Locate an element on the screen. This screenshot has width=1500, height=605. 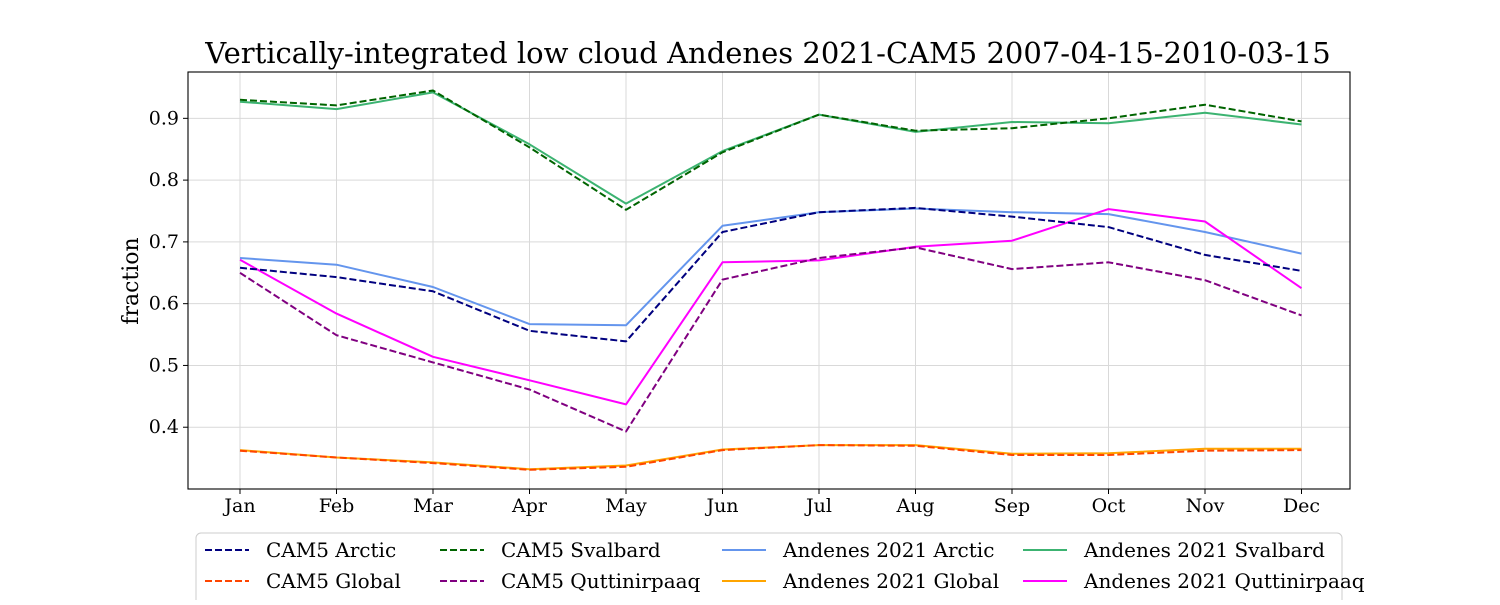
y-axis-label: fraction is located at coordinates (131, 280).